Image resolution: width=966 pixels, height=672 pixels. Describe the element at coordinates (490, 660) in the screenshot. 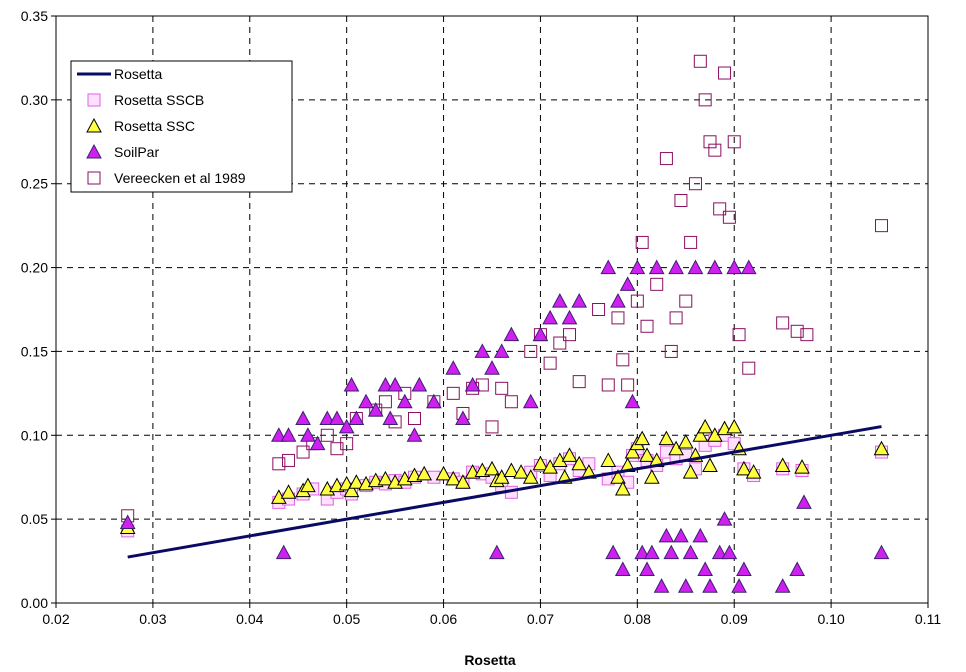

I see `x-axis-title: Rosetta` at that location.